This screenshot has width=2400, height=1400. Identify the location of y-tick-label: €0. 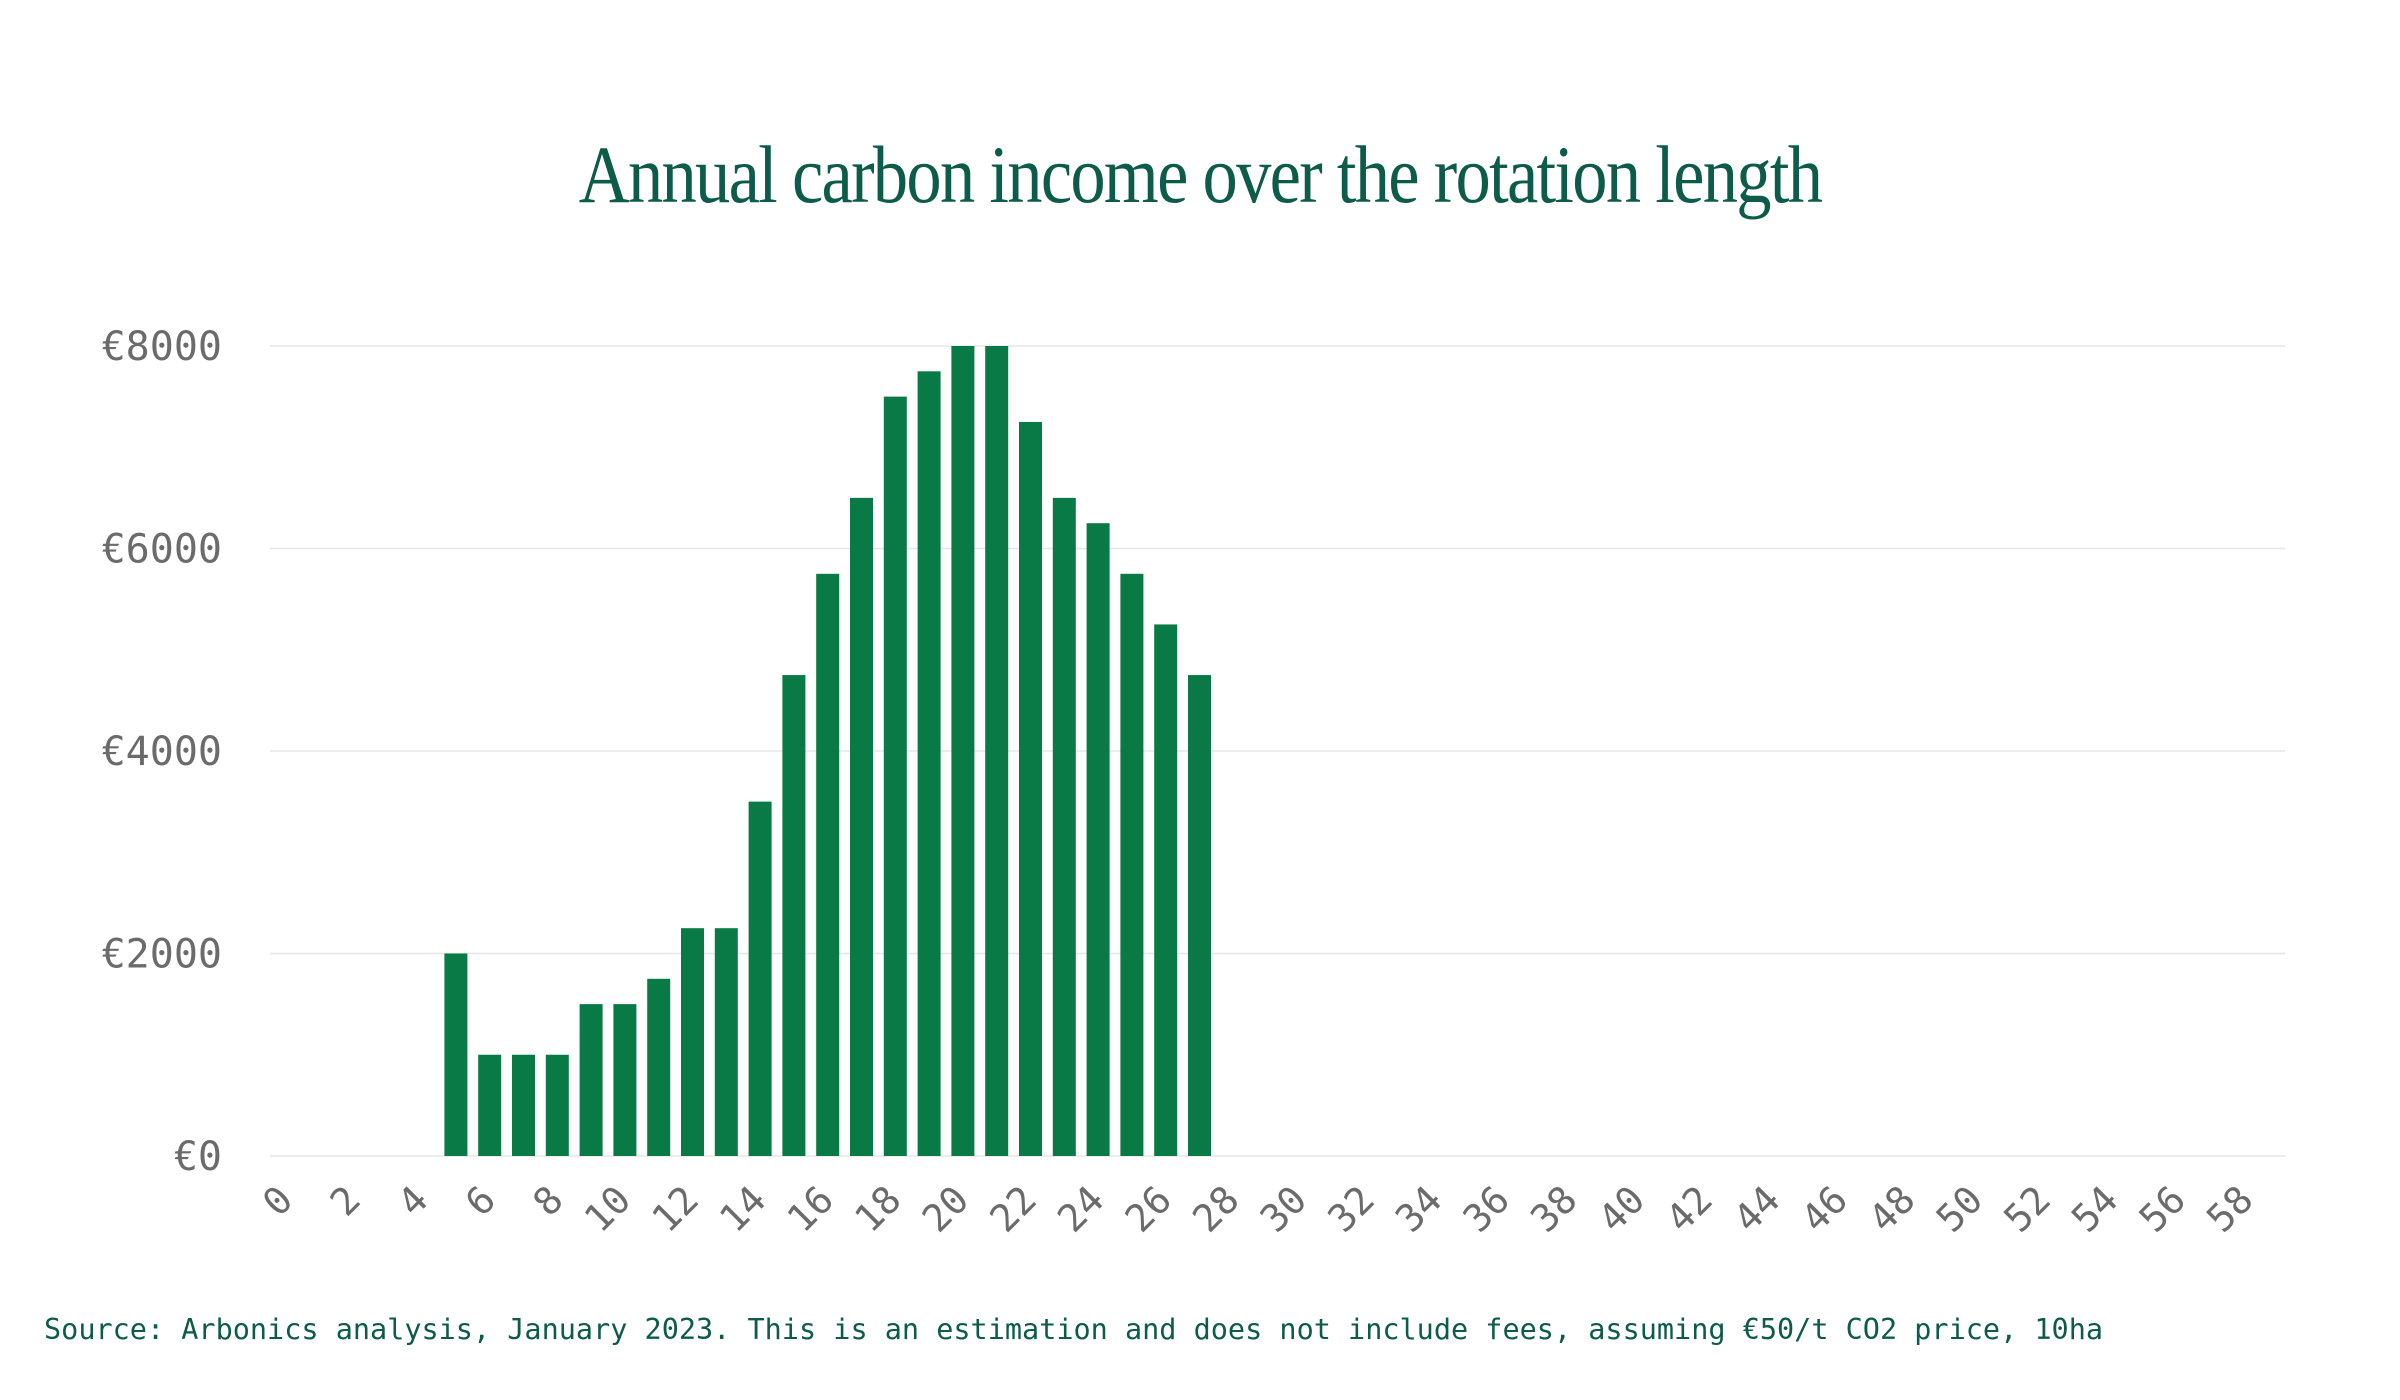
(198, 1157).